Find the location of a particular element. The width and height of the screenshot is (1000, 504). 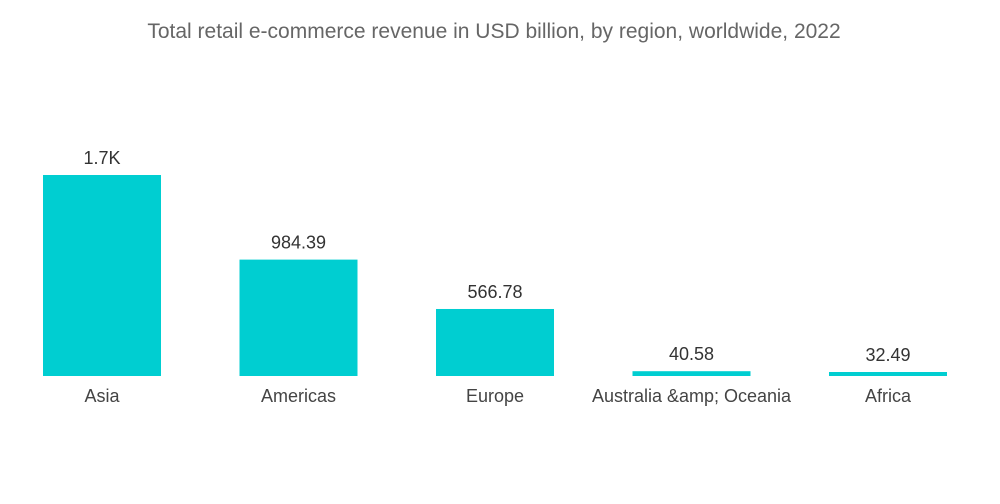

bar-europe is located at coordinates (495, 342).